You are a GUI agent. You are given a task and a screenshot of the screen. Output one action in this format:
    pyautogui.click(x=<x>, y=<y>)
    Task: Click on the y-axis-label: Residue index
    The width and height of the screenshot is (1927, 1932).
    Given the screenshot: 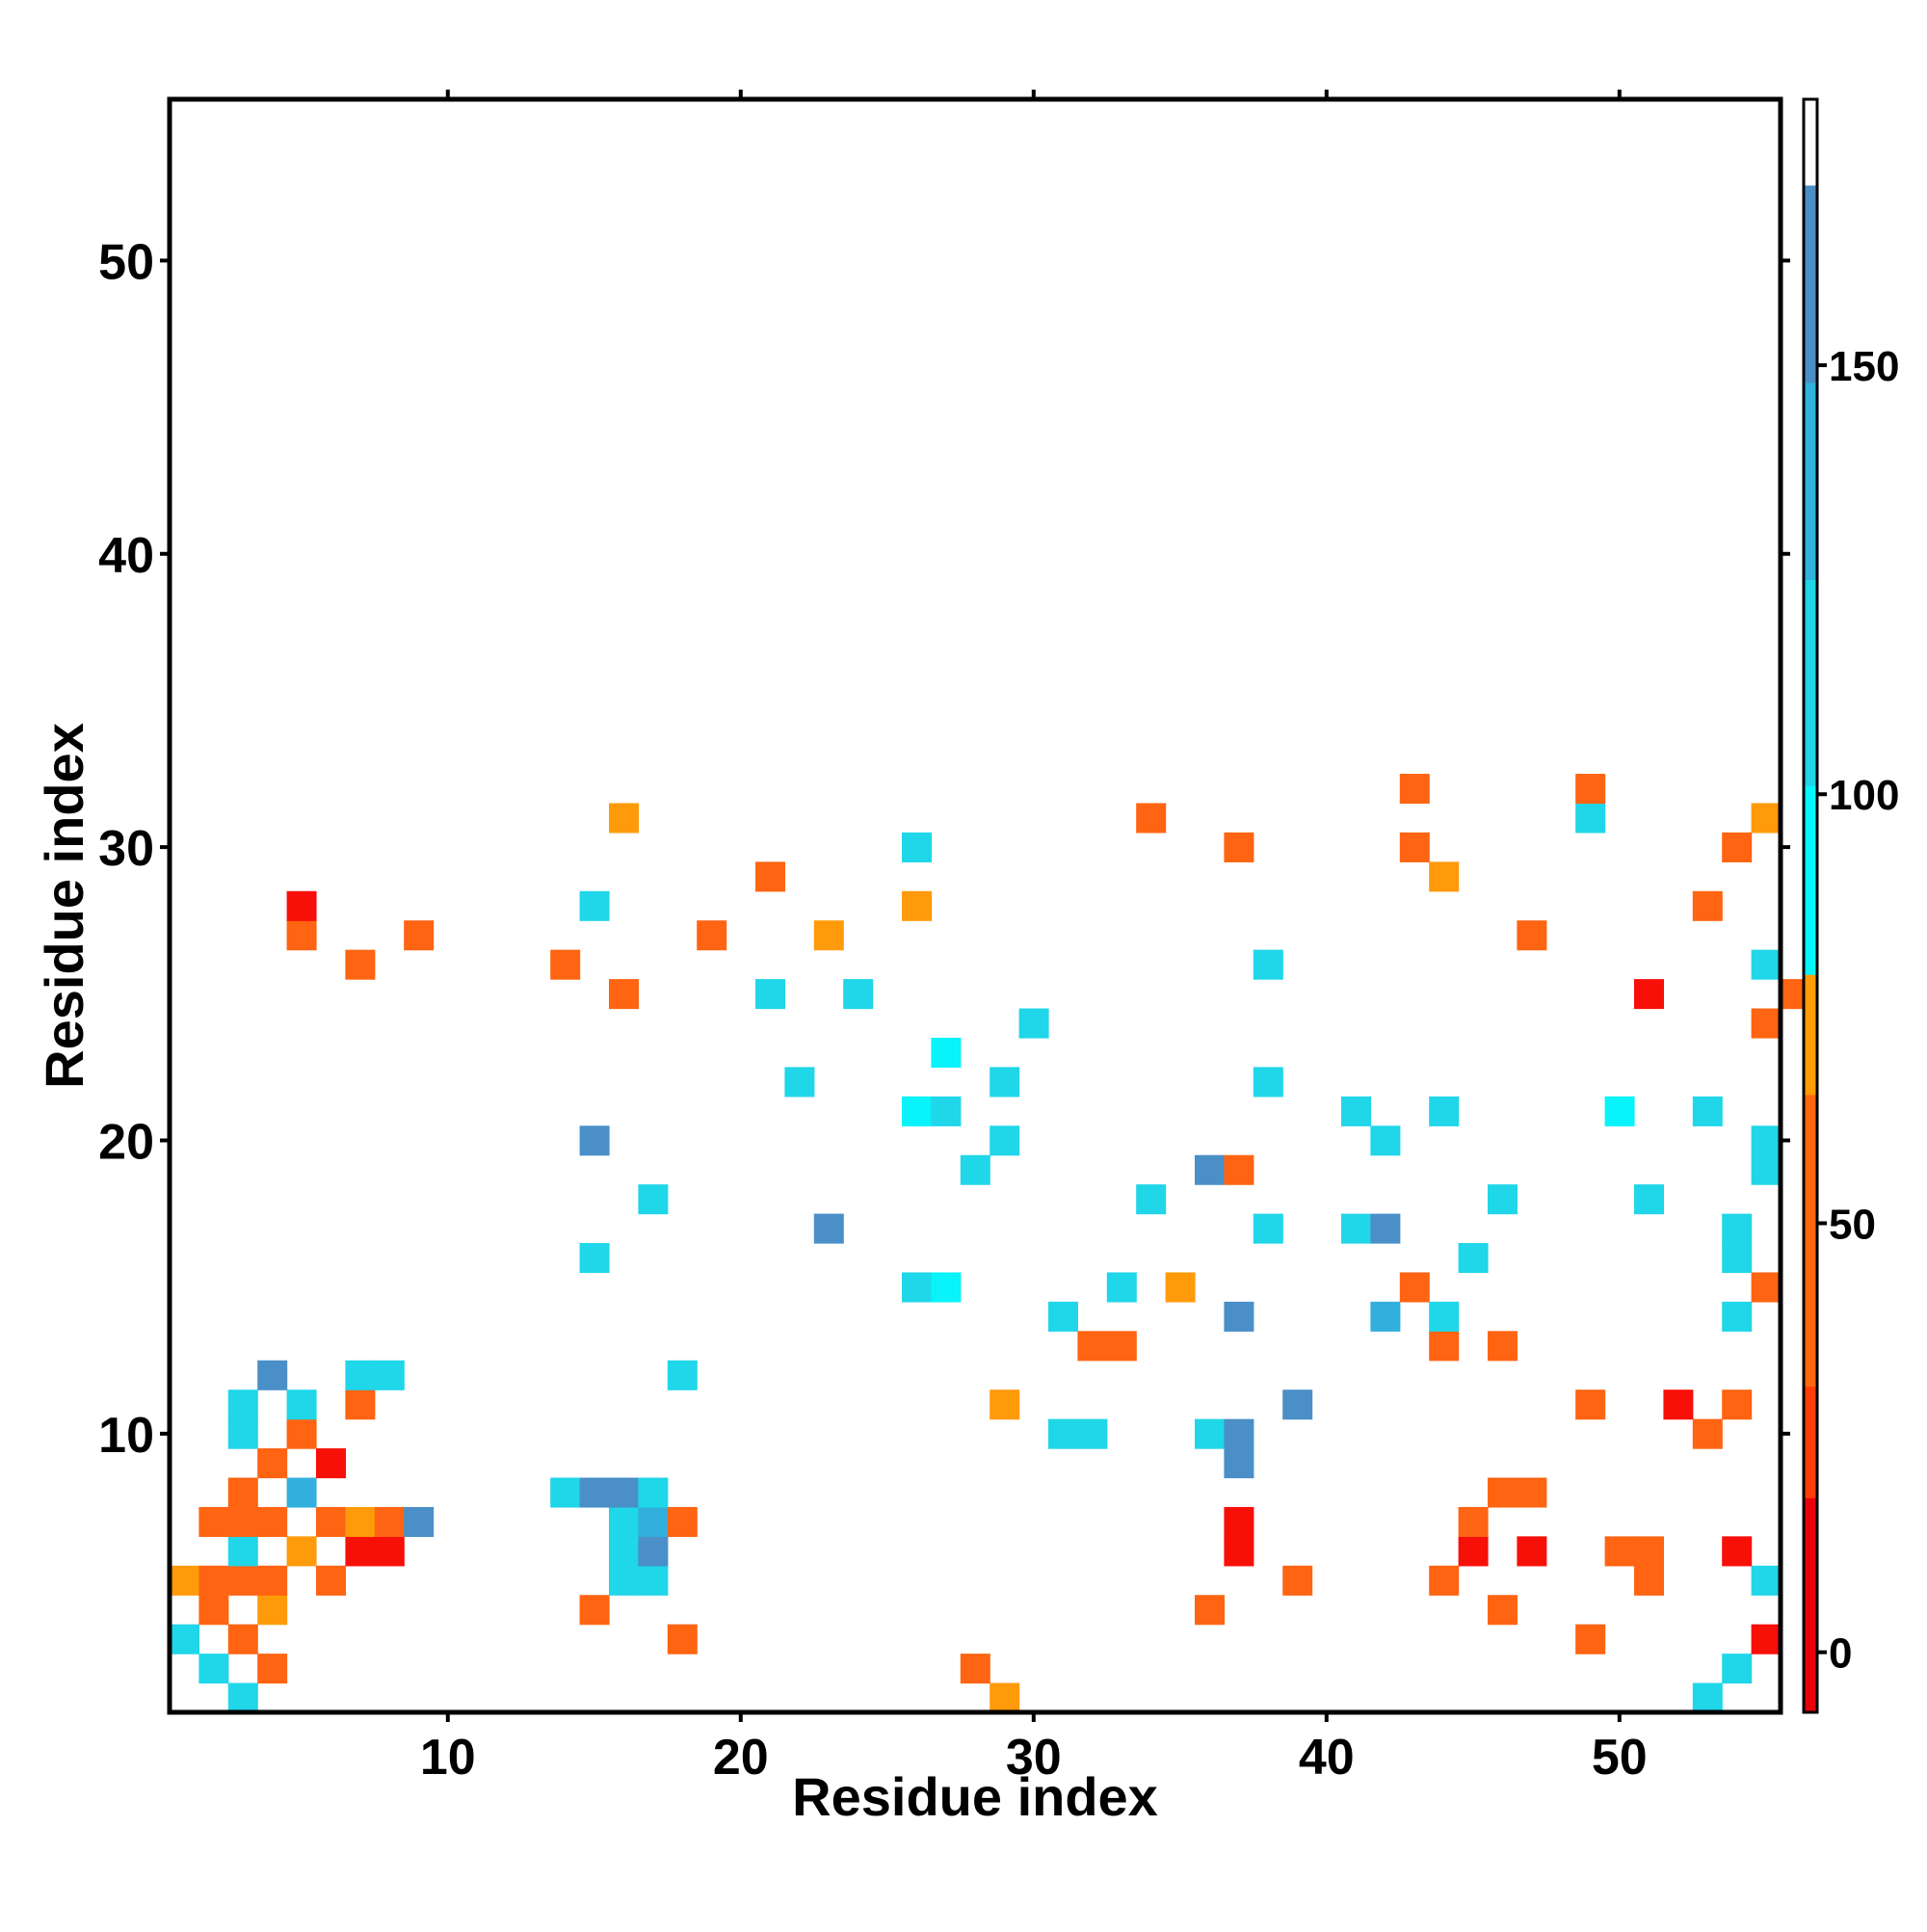 What is the action you would take?
    pyautogui.click(x=64, y=906)
    